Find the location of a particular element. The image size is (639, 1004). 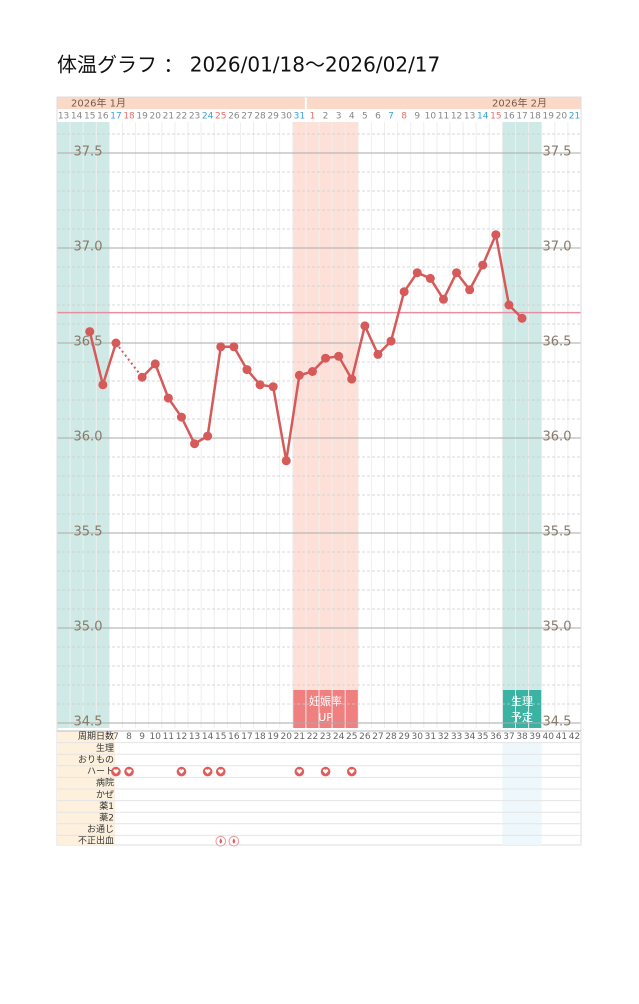

row-label: 薬1 is located at coordinates (106, 806).